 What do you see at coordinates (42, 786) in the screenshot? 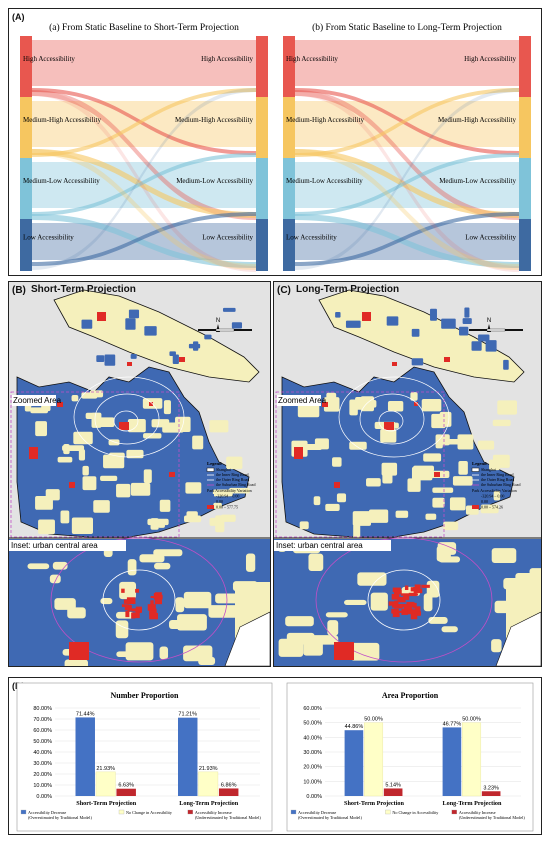
I see `y-tick-label: 10.00%` at bounding box center [42, 786].